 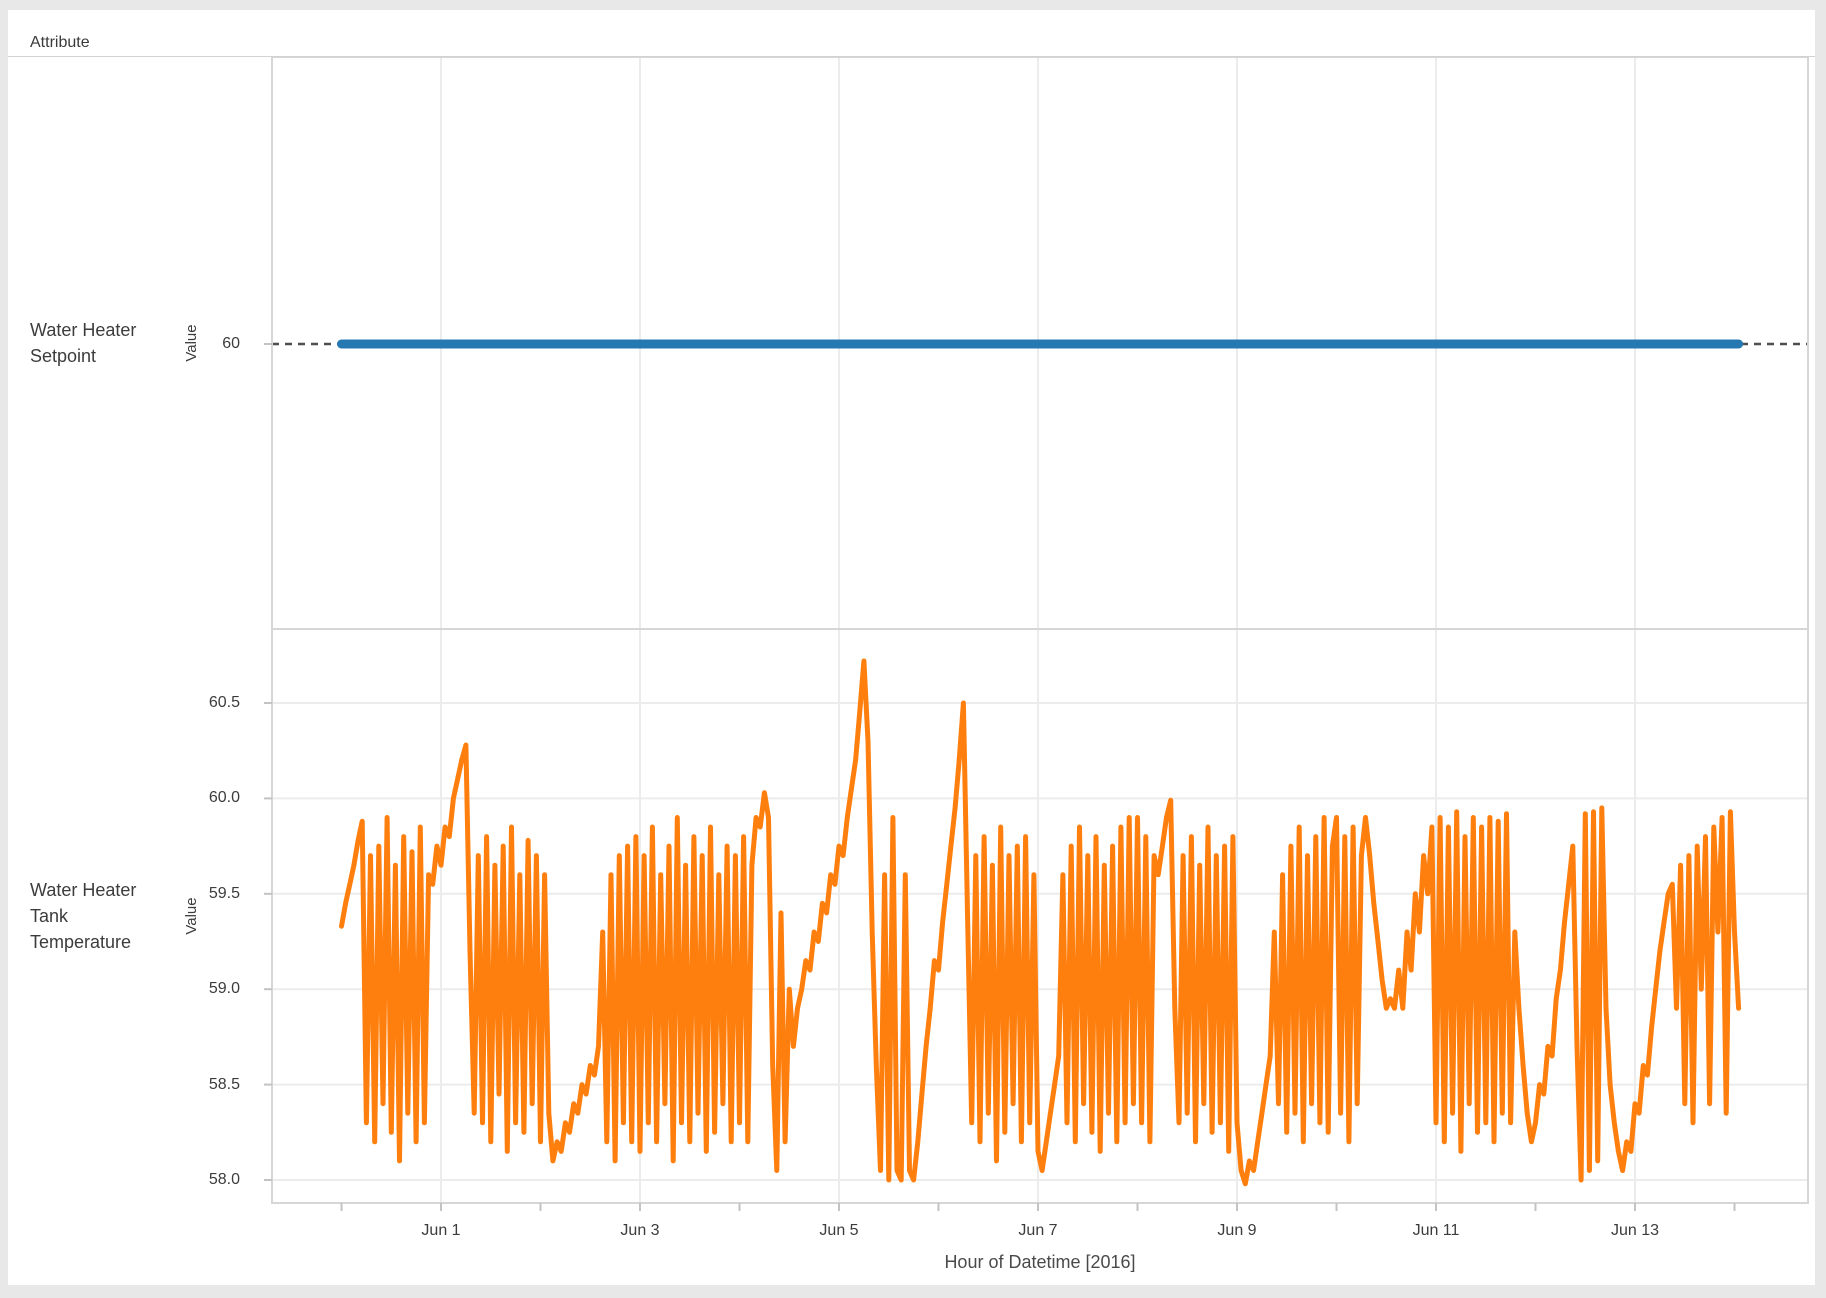 I want to click on y-tick-label-tank: 59.5, so click(x=224, y=893).